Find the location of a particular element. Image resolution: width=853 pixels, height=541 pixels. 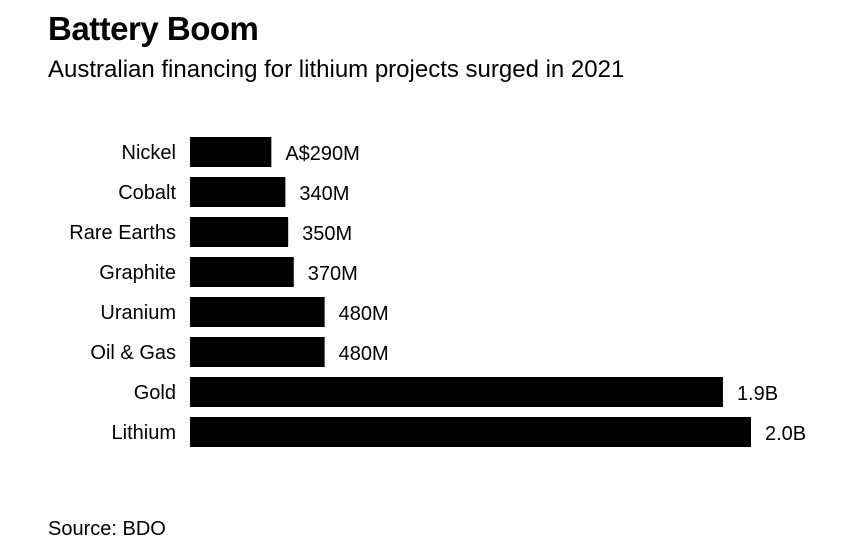

data-label: 370M is located at coordinates (333, 274).